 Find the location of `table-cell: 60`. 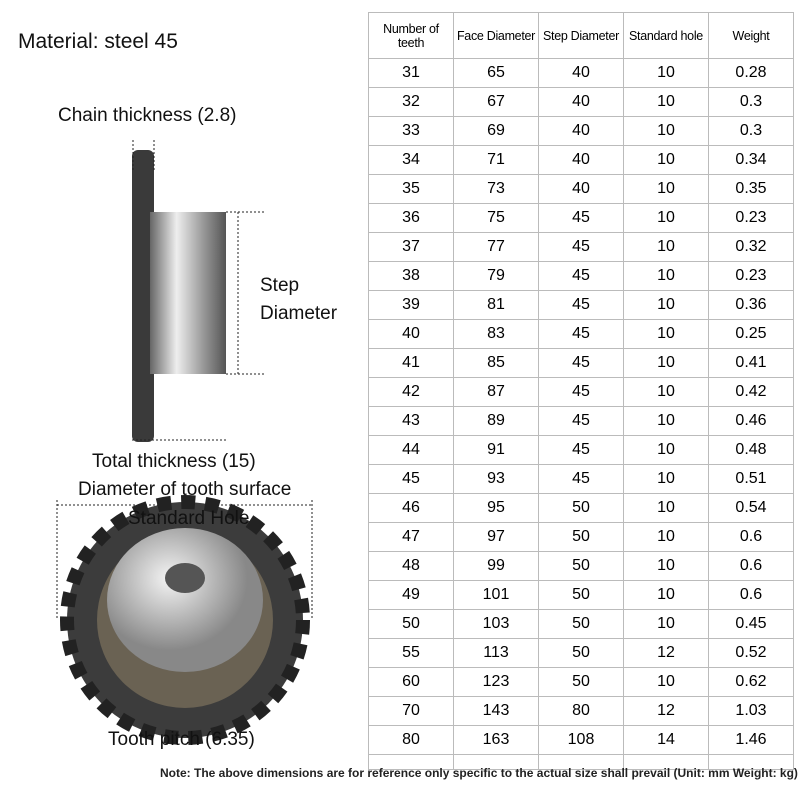

table-cell: 60 is located at coordinates (411, 682).